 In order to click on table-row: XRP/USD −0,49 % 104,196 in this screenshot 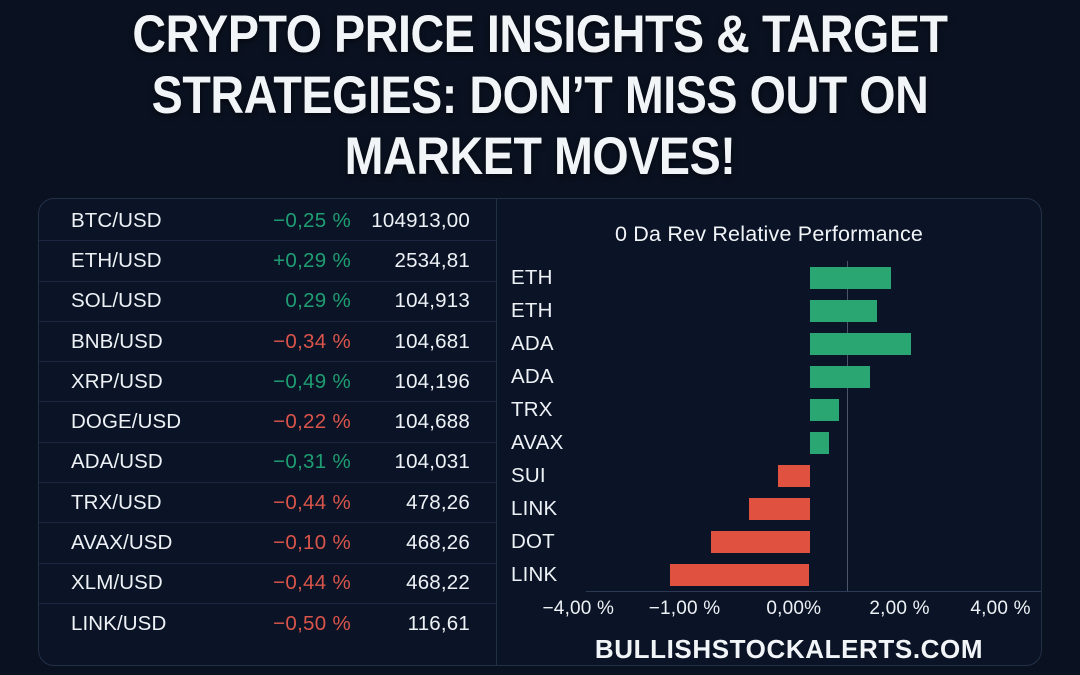, I will do `click(267, 382)`.